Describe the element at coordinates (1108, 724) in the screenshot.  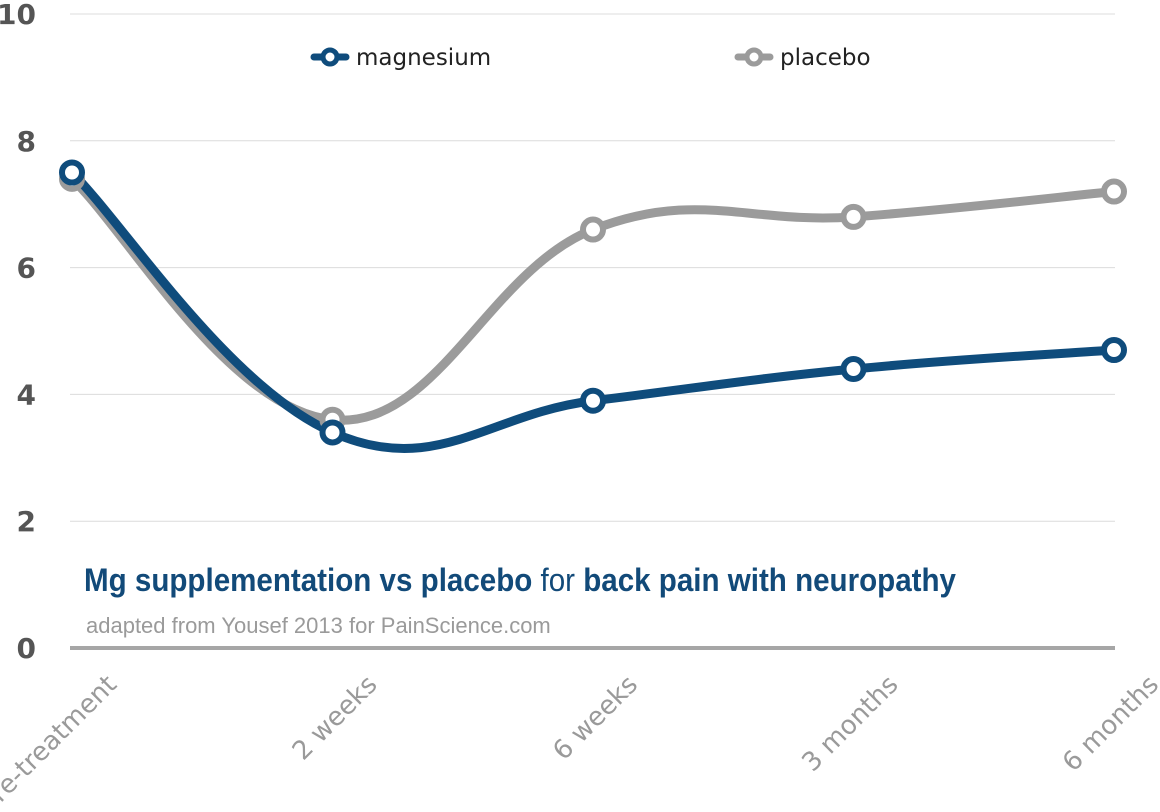
I see `x-tick-label: 6 months` at that location.